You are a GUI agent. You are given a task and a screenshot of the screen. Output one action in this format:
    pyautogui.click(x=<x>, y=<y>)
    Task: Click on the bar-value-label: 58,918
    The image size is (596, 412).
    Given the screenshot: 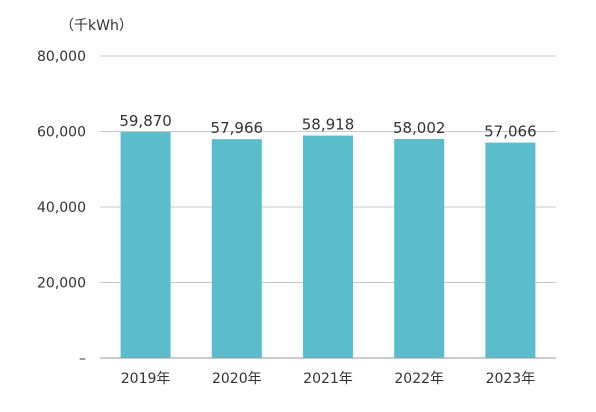 What is the action you would take?
    pyautogui.click(x=328, y=125)
    